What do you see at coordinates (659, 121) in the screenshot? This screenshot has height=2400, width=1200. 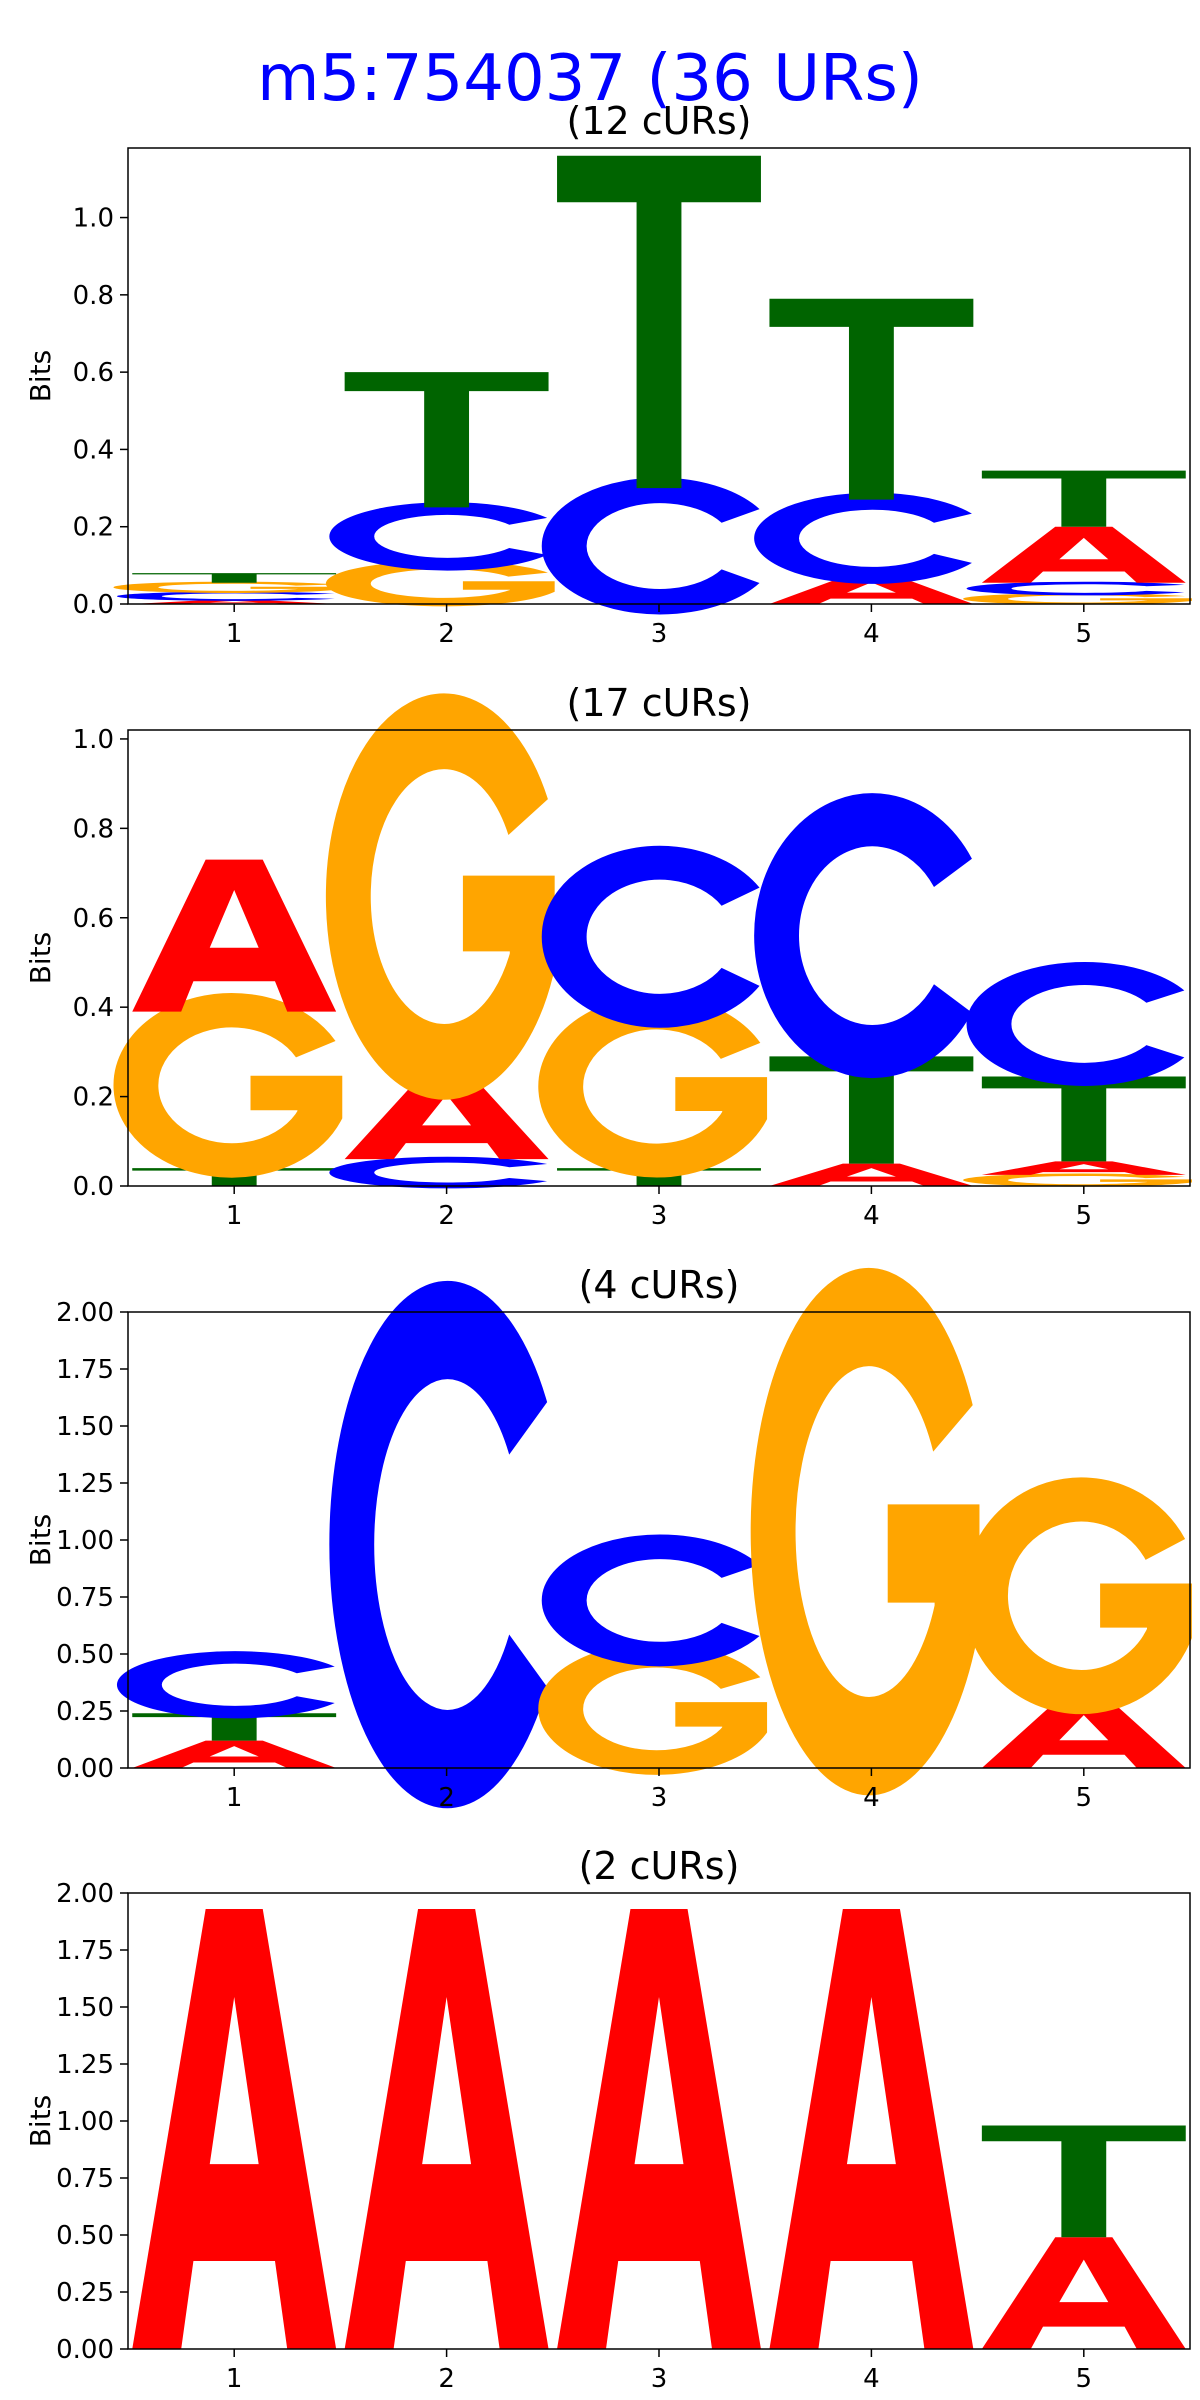 I see `panel-title: (12 cURs)` at bounding box center [659, 121].